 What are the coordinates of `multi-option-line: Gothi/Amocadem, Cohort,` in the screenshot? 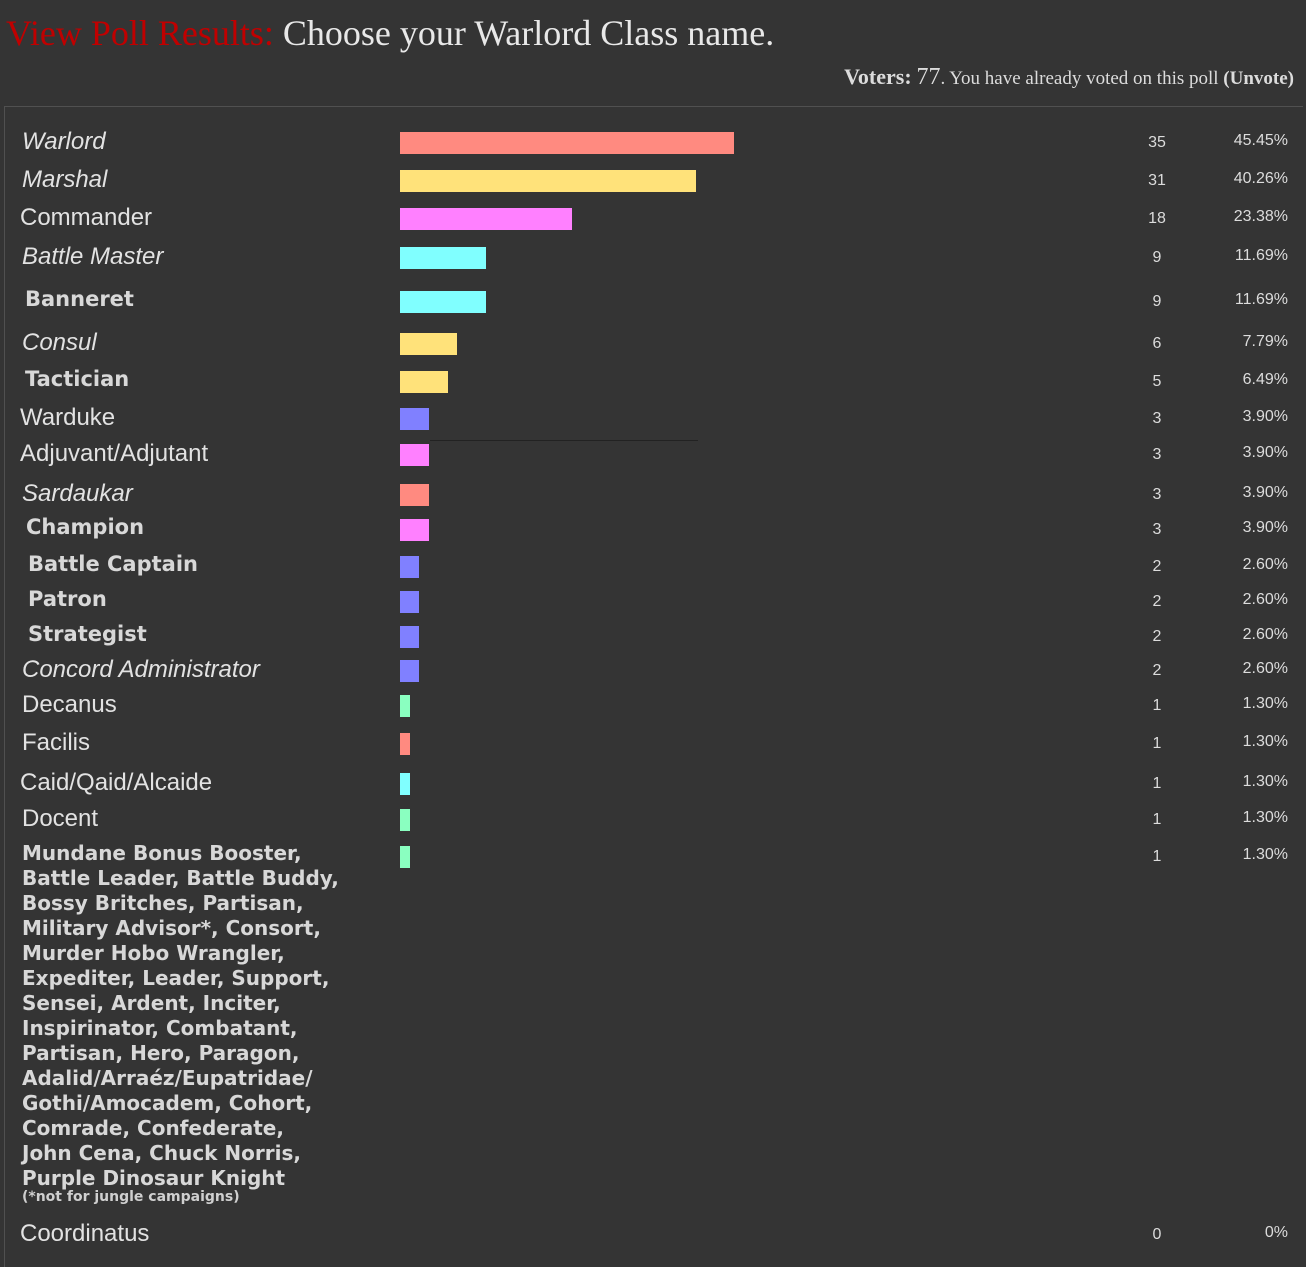 It's located at (167, 1103).